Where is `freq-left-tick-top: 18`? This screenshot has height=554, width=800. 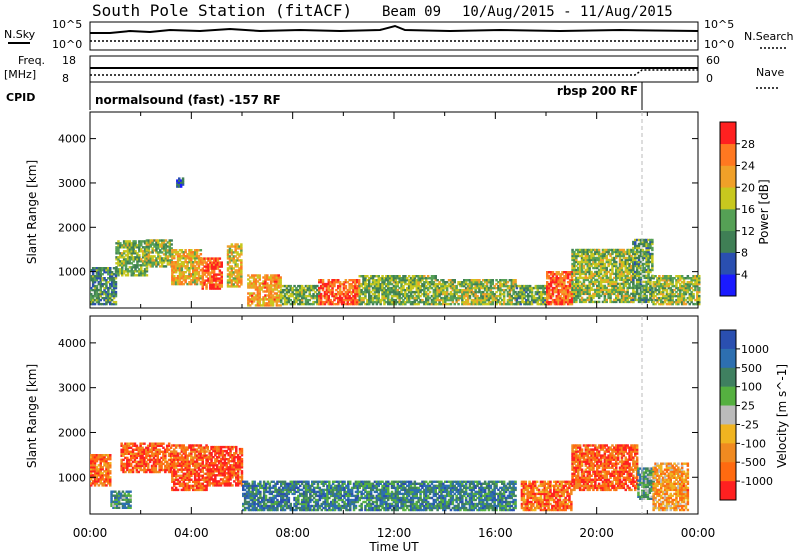
freq-left-tick-top: 18 is located at coordinates (69, 60).